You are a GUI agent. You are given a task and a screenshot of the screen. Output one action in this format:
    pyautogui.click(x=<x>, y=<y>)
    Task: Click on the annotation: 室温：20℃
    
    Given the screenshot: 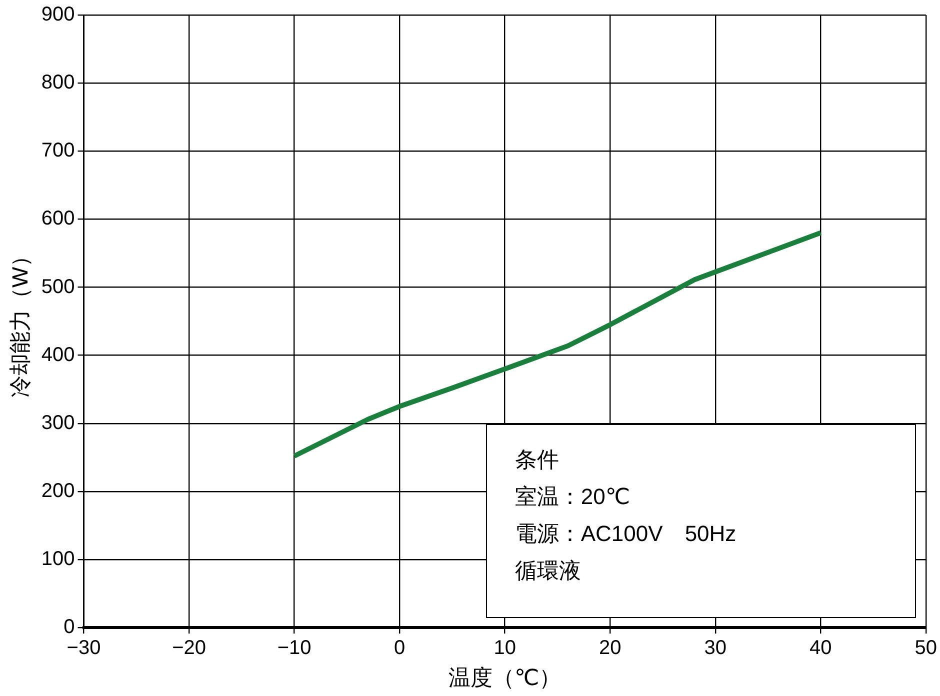 What is the action you would take?
    pyautogui.click(x=573, y=496)
    